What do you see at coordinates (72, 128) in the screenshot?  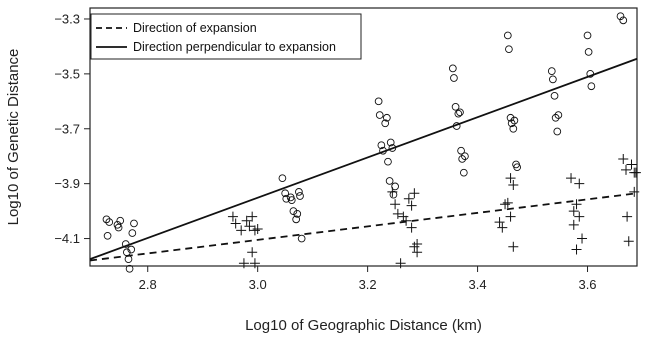 I see `y-axis-ticks: −4.1 −3.9 −3.7 −3.5 −3.3` at bounding box center [72, 128].